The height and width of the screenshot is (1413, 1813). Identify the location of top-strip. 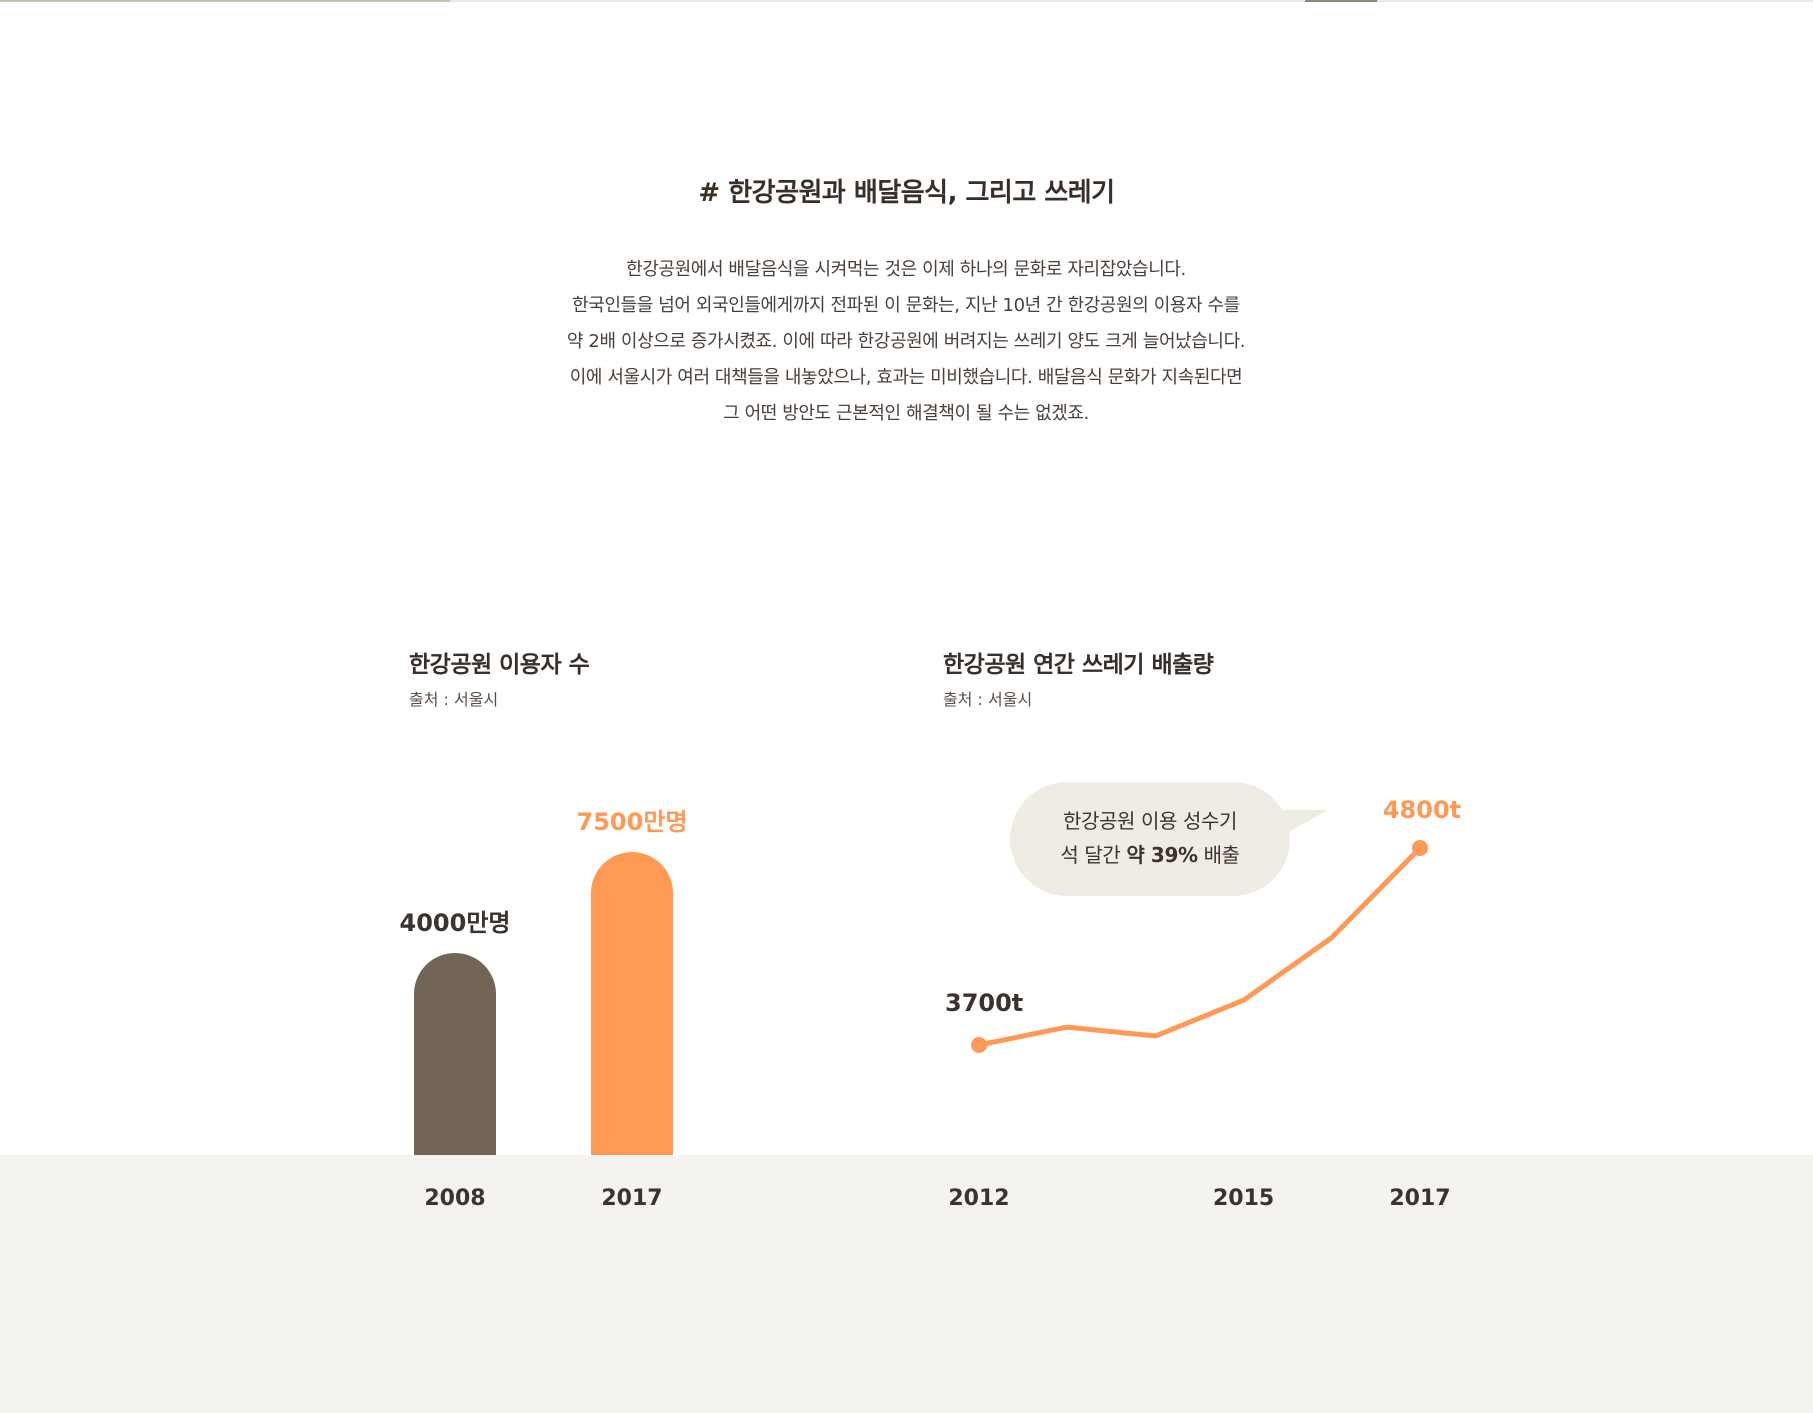
(906, 1).